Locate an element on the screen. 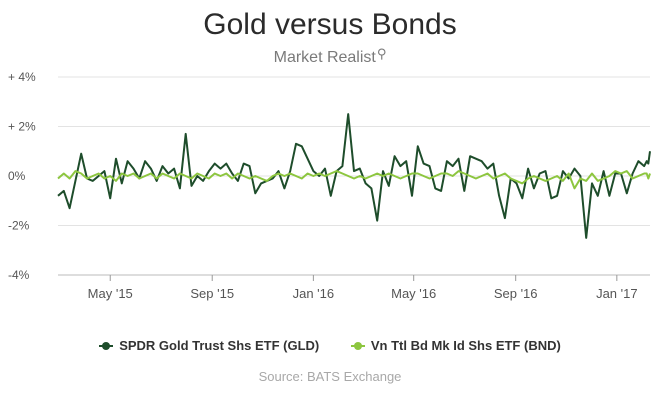 The height and width of the screenshot is (400, 660). brand-logo: Market Realist⚲ is located at coordinates (330, 56).